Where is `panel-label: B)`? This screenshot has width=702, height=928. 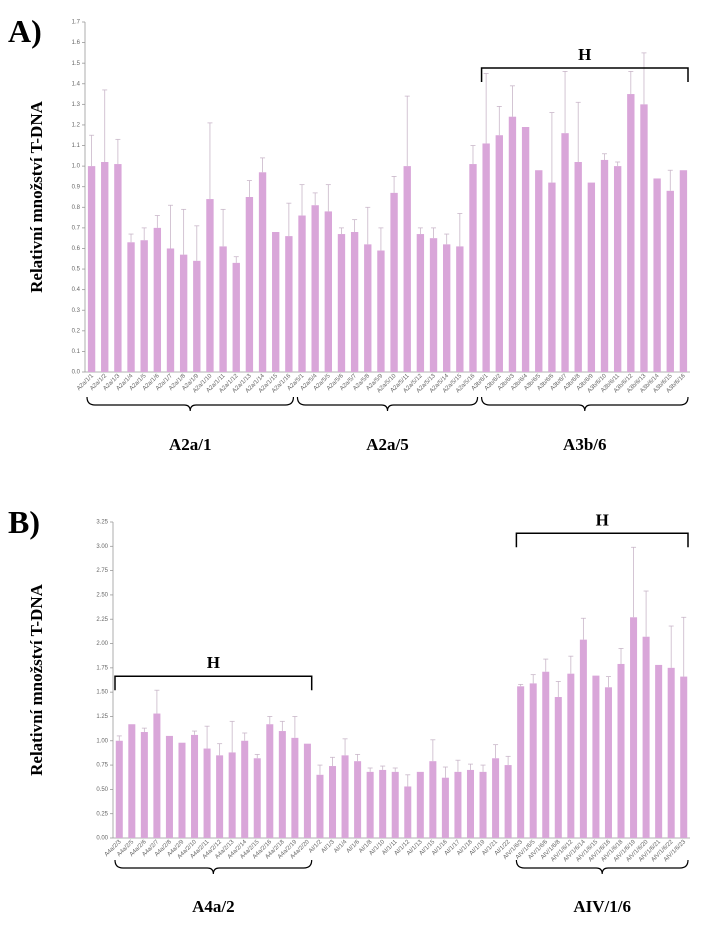 panel-label: B) is located at coordinates (24, 522).